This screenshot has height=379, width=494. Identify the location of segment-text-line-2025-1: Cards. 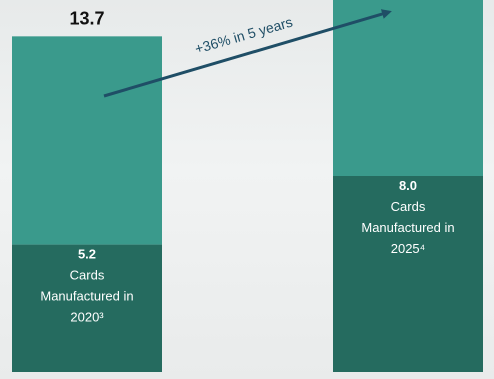
(408, 206).